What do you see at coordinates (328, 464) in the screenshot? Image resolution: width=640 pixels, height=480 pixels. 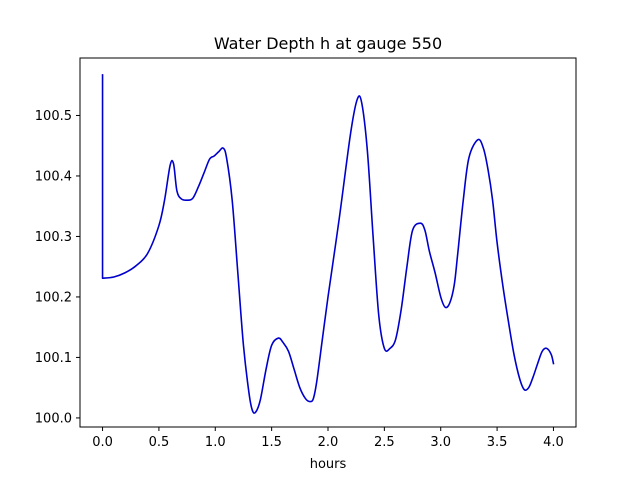 I see `x-axis-label: hours` at bounding box center [328, 464].